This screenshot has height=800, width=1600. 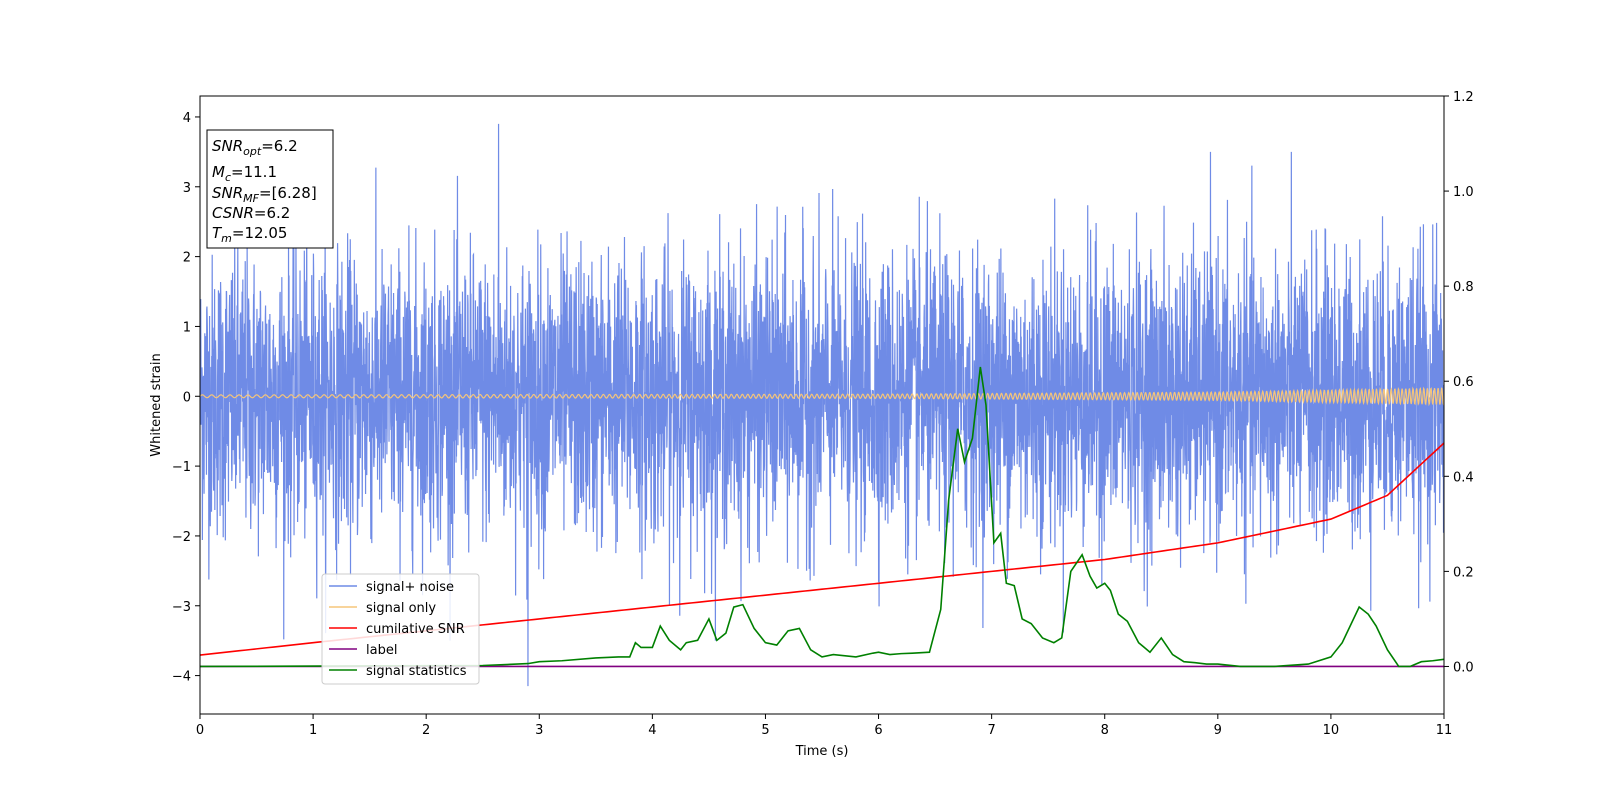 What do you see at coordinates (1463, 477) in the screenshot?
I see `y2-tick-label: 0.4` at bounding box center [1463, 477].